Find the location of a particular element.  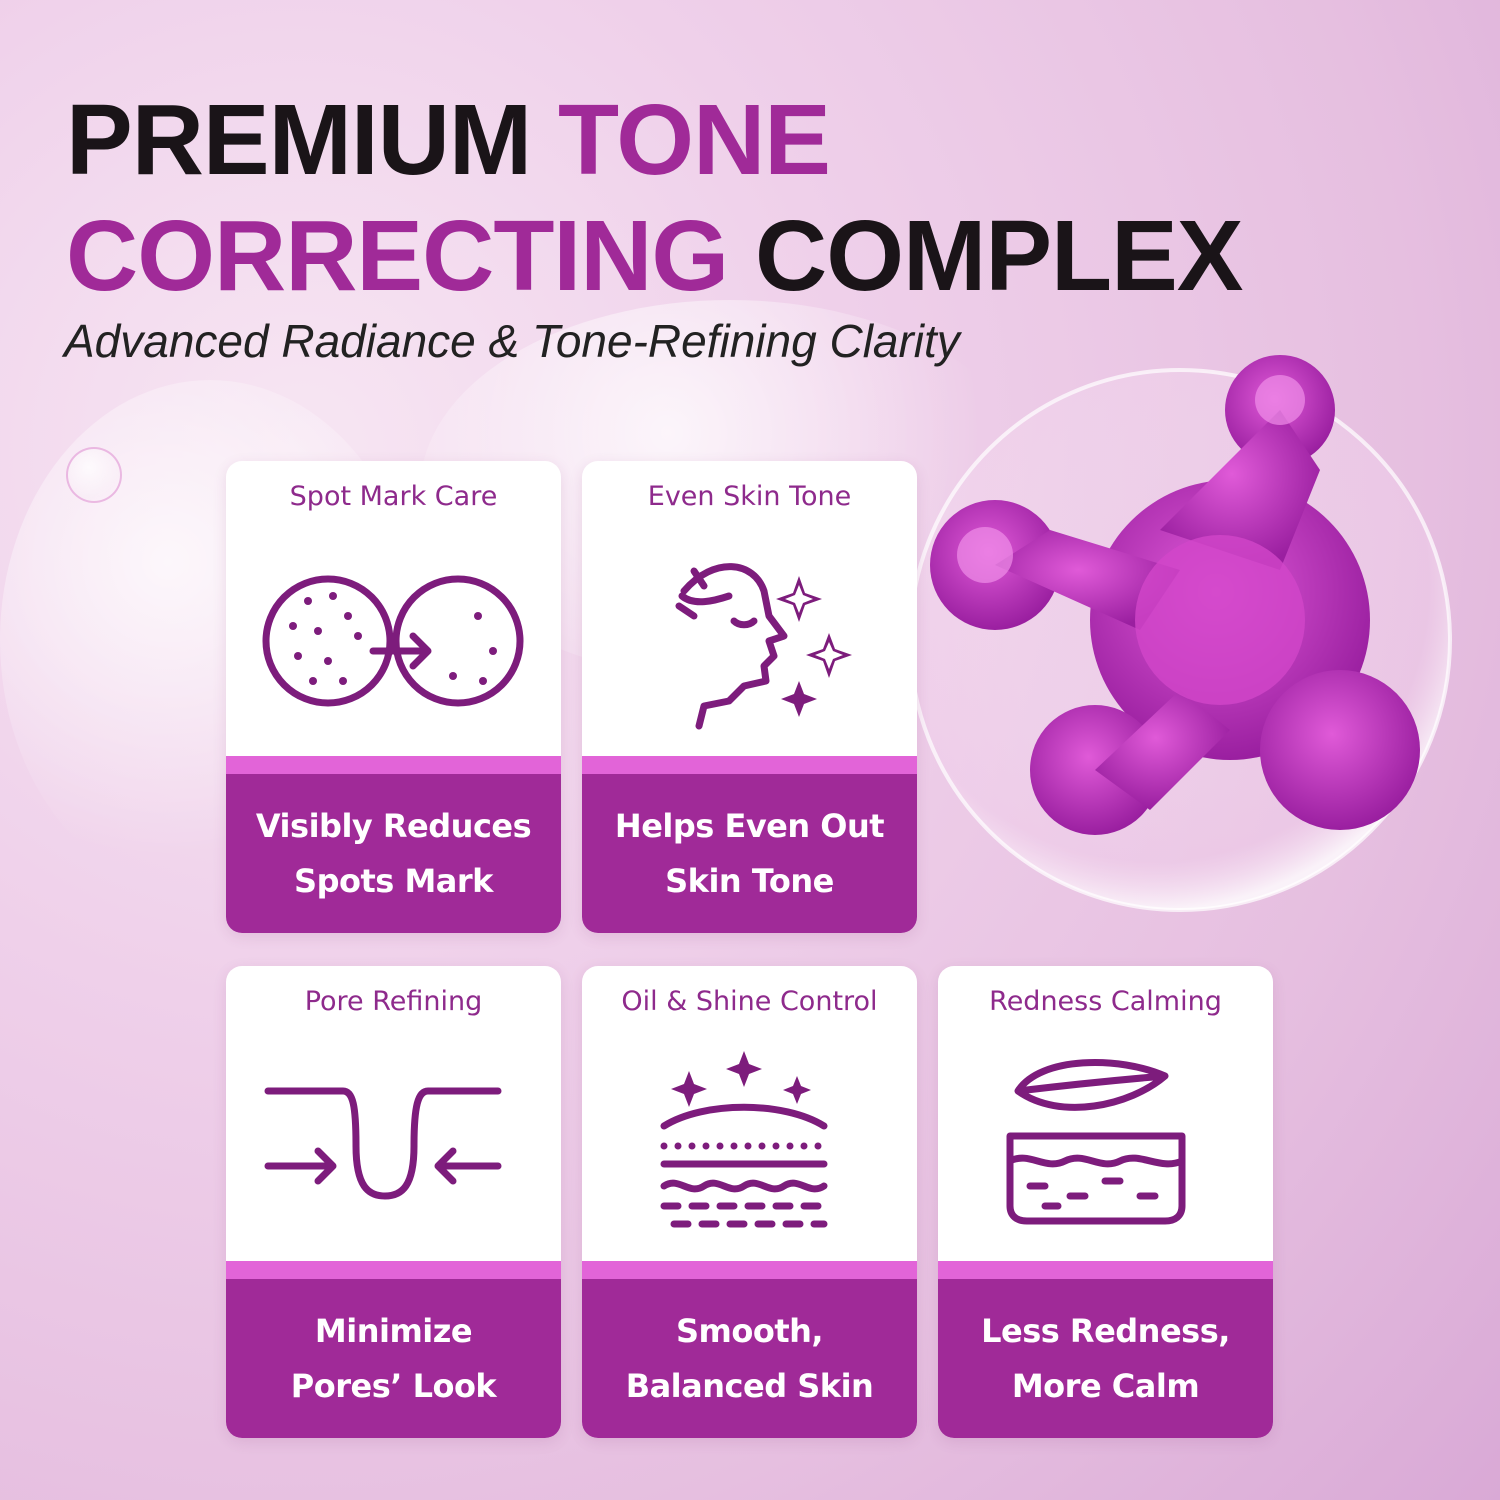

card-benefit: Minimize Pores’ Look is located at coordinates (393, 1358).